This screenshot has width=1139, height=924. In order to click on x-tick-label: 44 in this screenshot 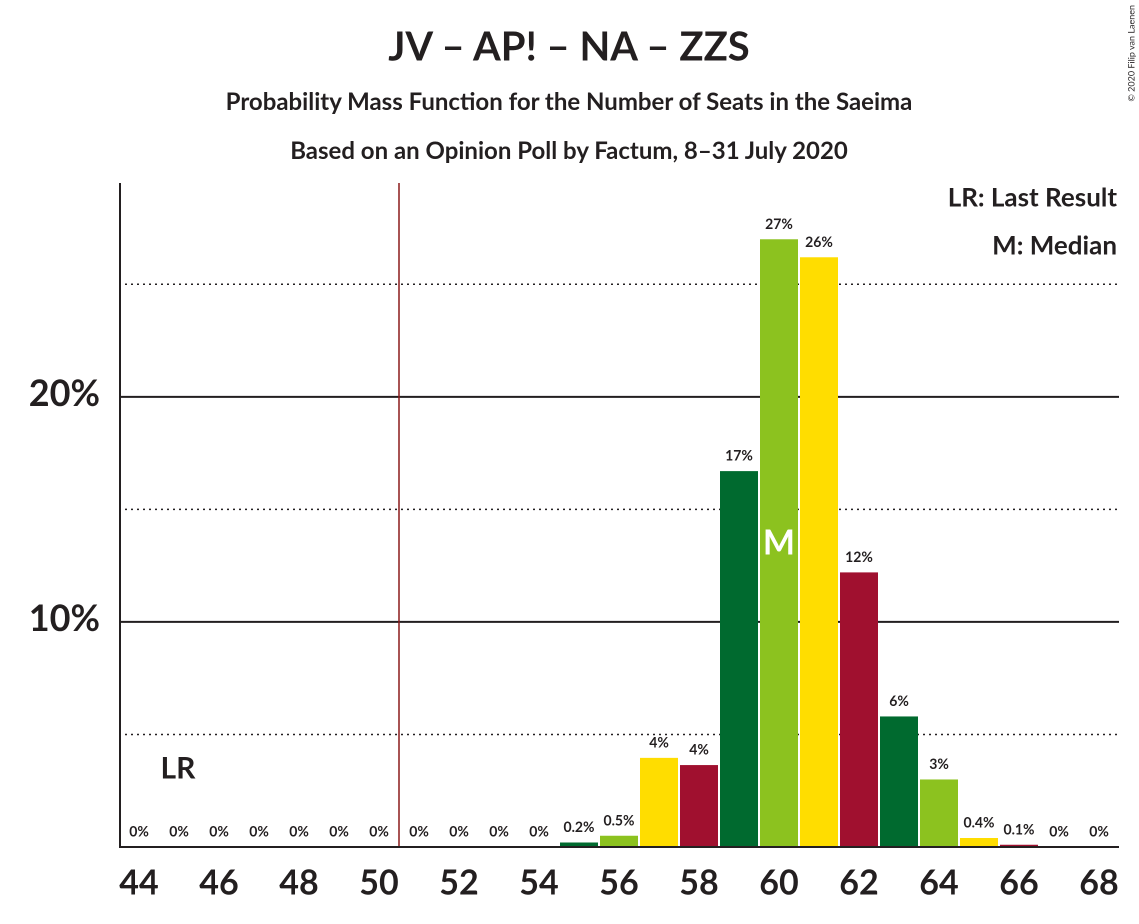, I will do `click(138, 882)`.